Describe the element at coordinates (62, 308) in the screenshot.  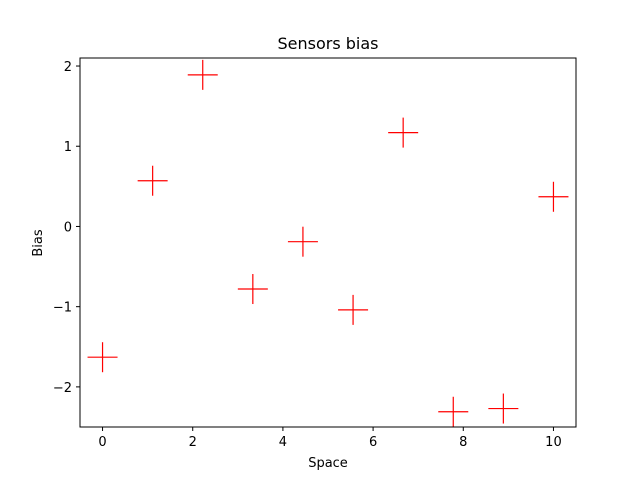
I see `y-tick-label: −1` at that location.